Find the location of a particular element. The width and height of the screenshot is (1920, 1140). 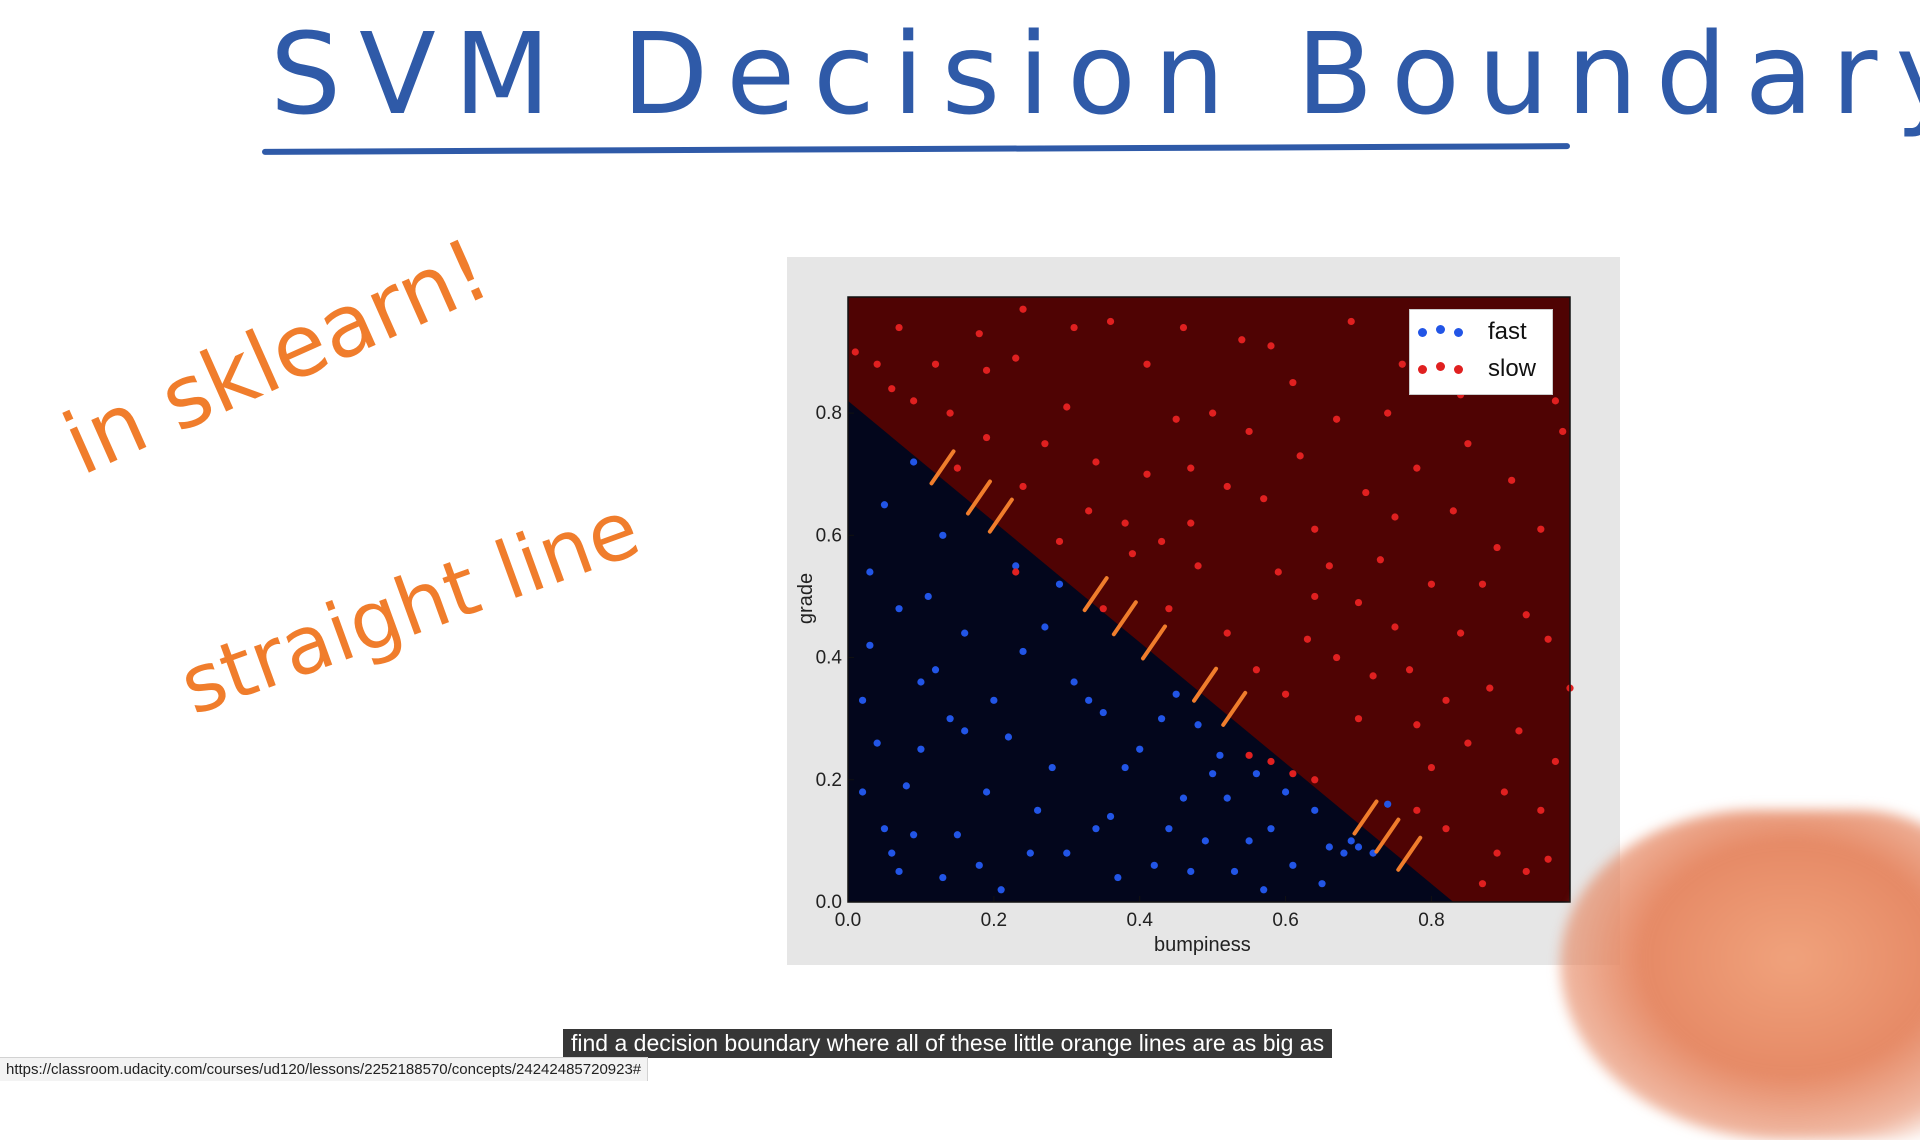

x-tick-label: 0.2 is located at coordinates (994, 920).